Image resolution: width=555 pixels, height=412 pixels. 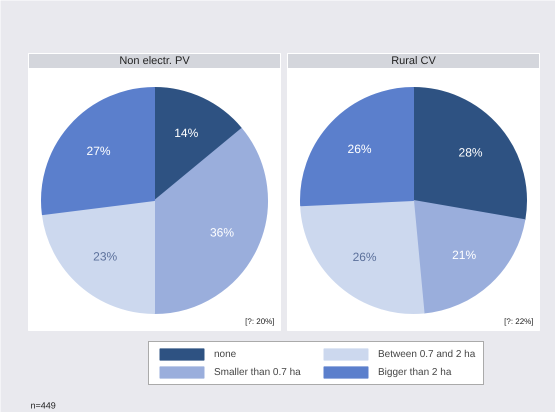 What do you see at coordinates (105, 256) in the screenshot?
I see `data-label: 23%` at bounding box center [105, 256].